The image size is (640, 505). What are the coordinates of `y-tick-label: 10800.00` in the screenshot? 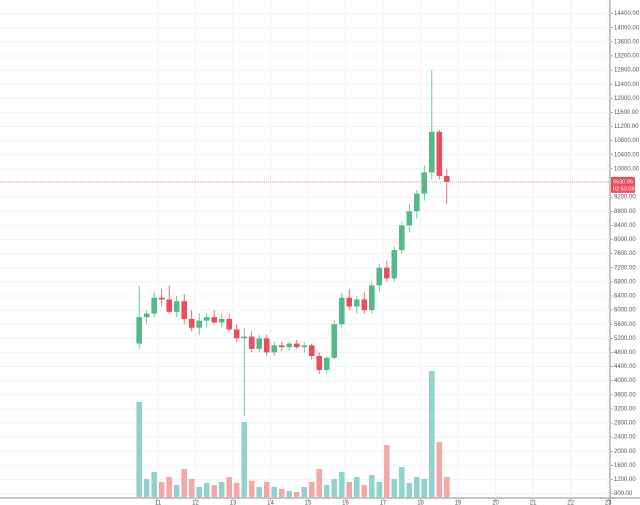 It's located at (627, 141).